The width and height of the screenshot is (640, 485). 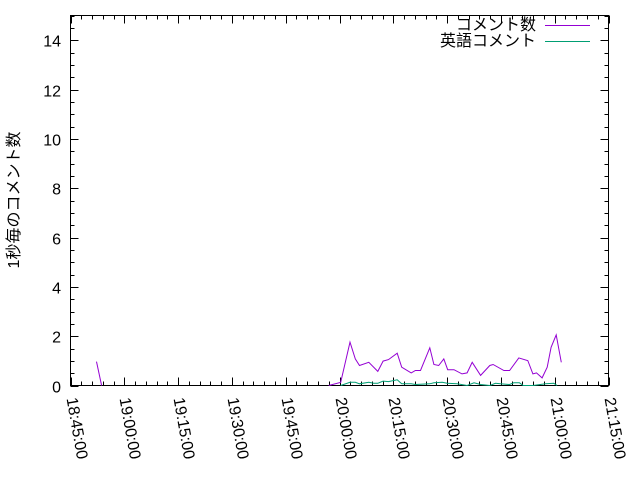 What do you see at coordinates (496, 25) in the screenshot?
I see `legend-label: コメント数` at bounding box center [496, 25].